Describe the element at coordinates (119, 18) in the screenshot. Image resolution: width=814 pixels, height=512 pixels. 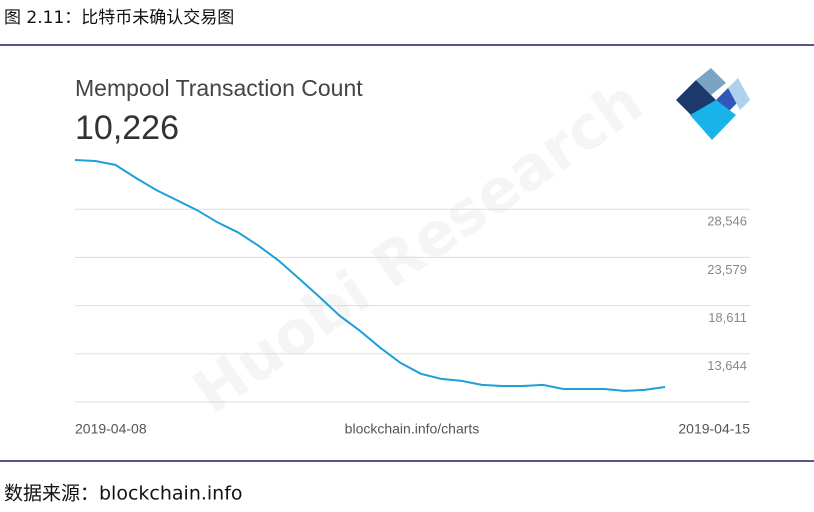
I see `figure-caption: 图 2.11：比特币未确认交易图` at that location.